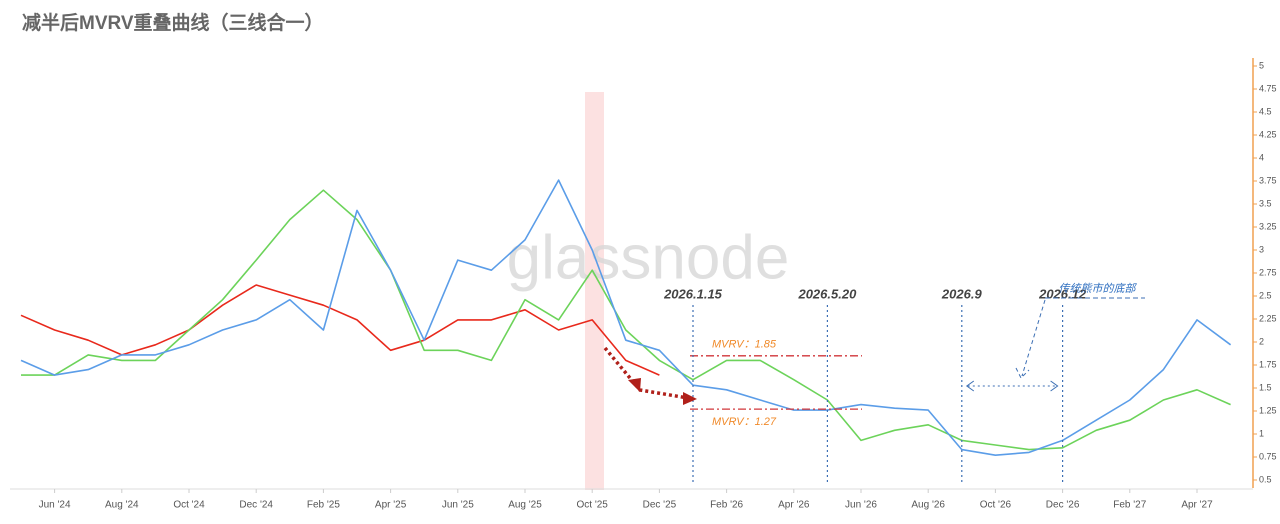 The height and width of the screenshot is (524, 1280). What do you see at coordinates (744, 422) in the screenshot?
I see `reference-label: MVRV：1.27` at bounding box center [744, 422].